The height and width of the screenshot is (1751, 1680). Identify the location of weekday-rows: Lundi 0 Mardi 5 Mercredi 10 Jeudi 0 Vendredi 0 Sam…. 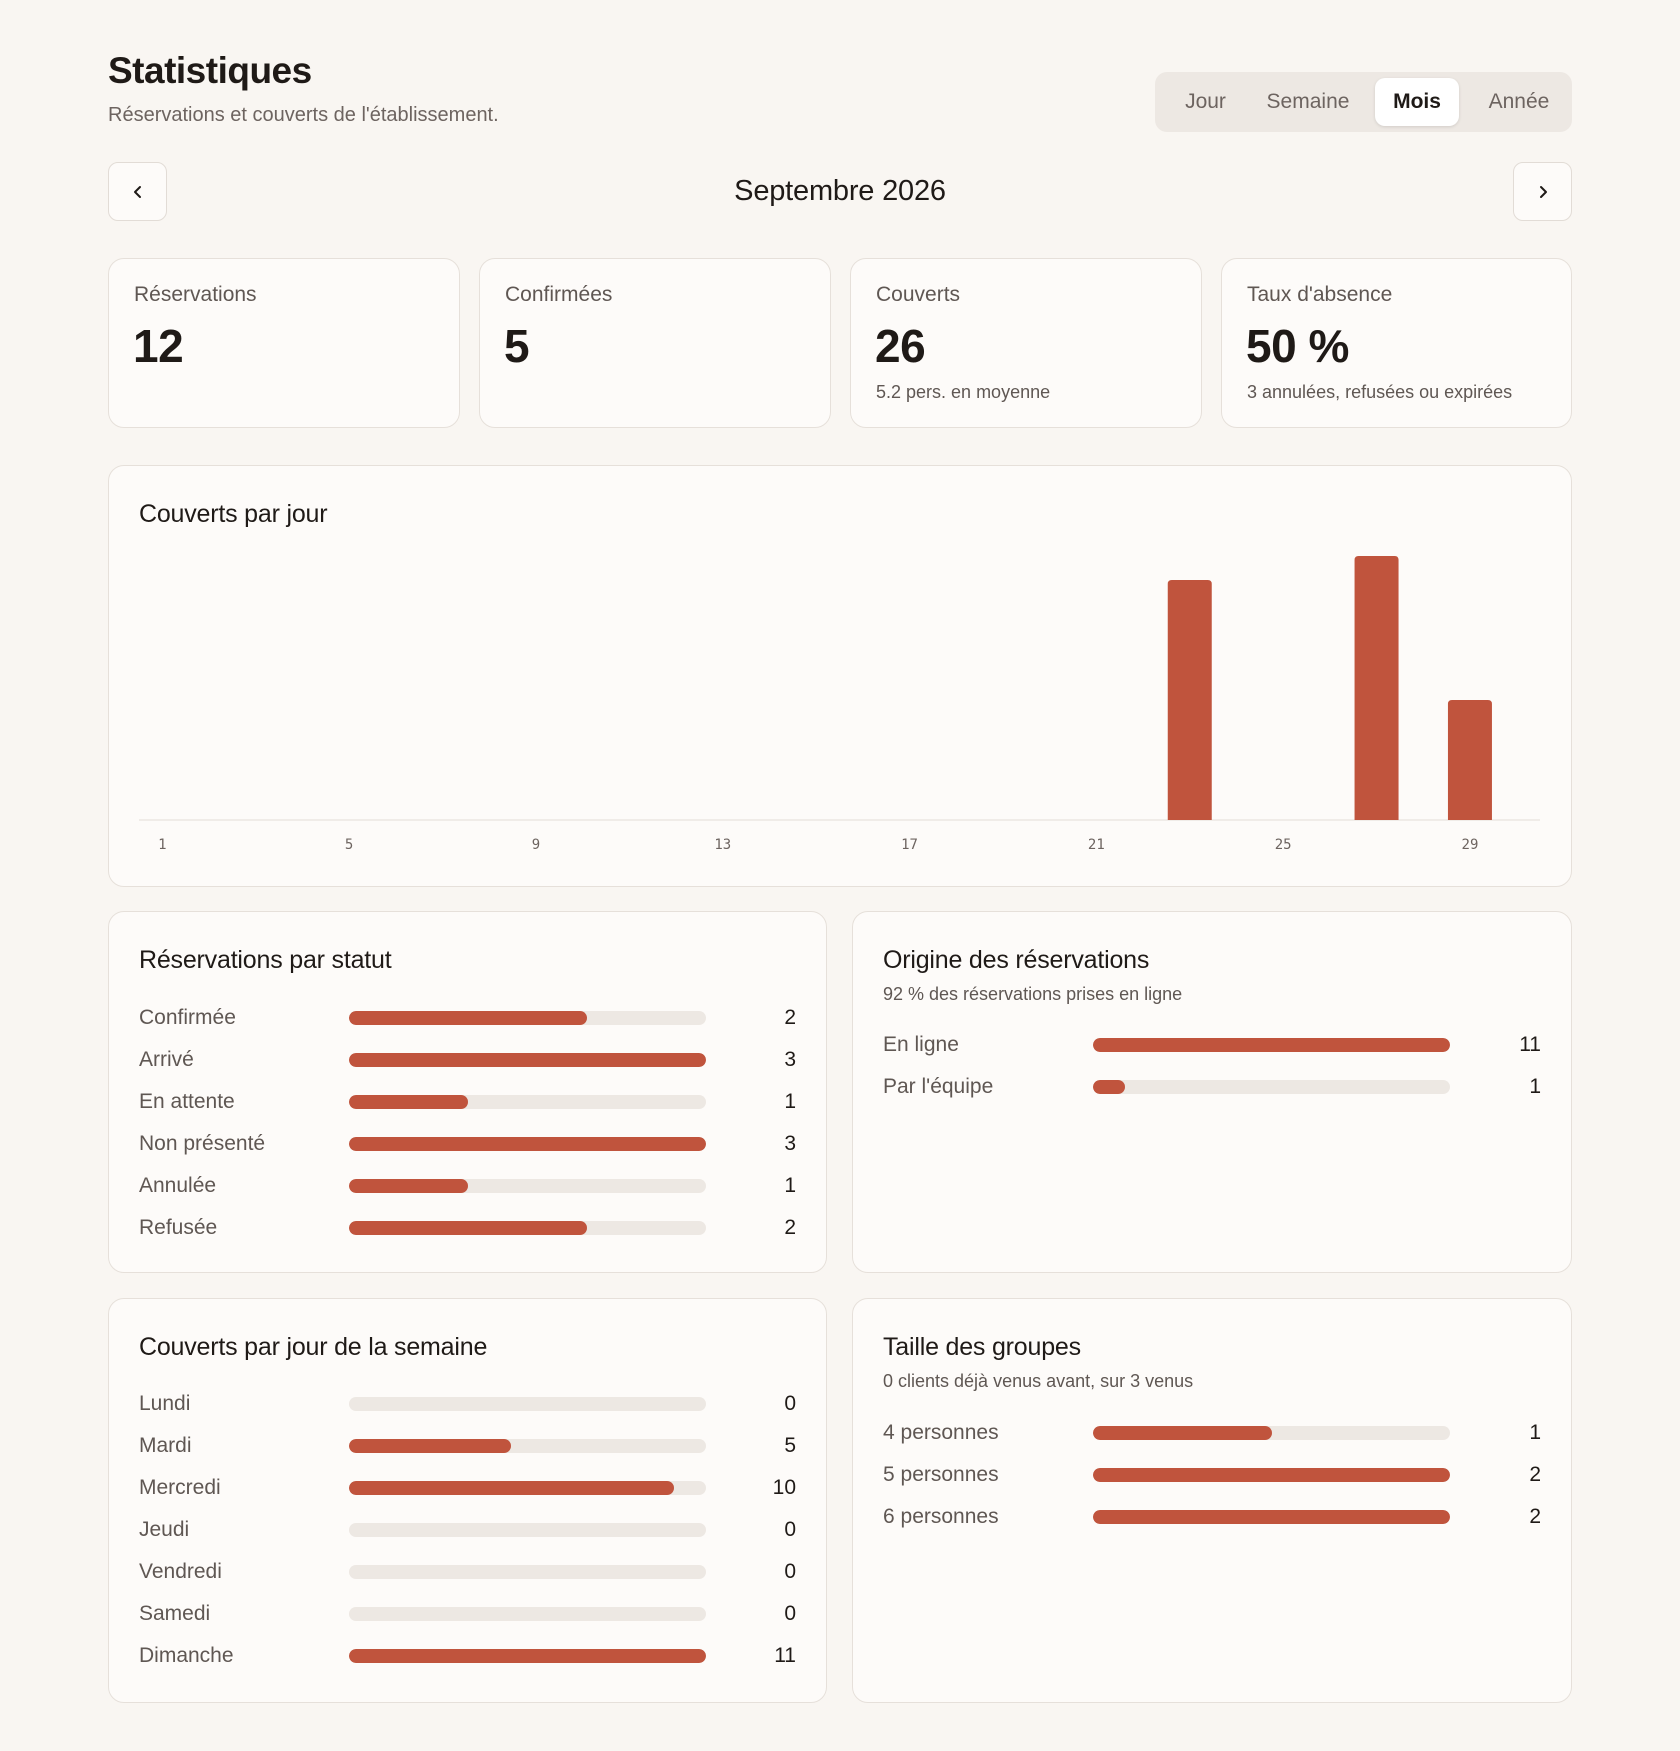
(467, 1530).